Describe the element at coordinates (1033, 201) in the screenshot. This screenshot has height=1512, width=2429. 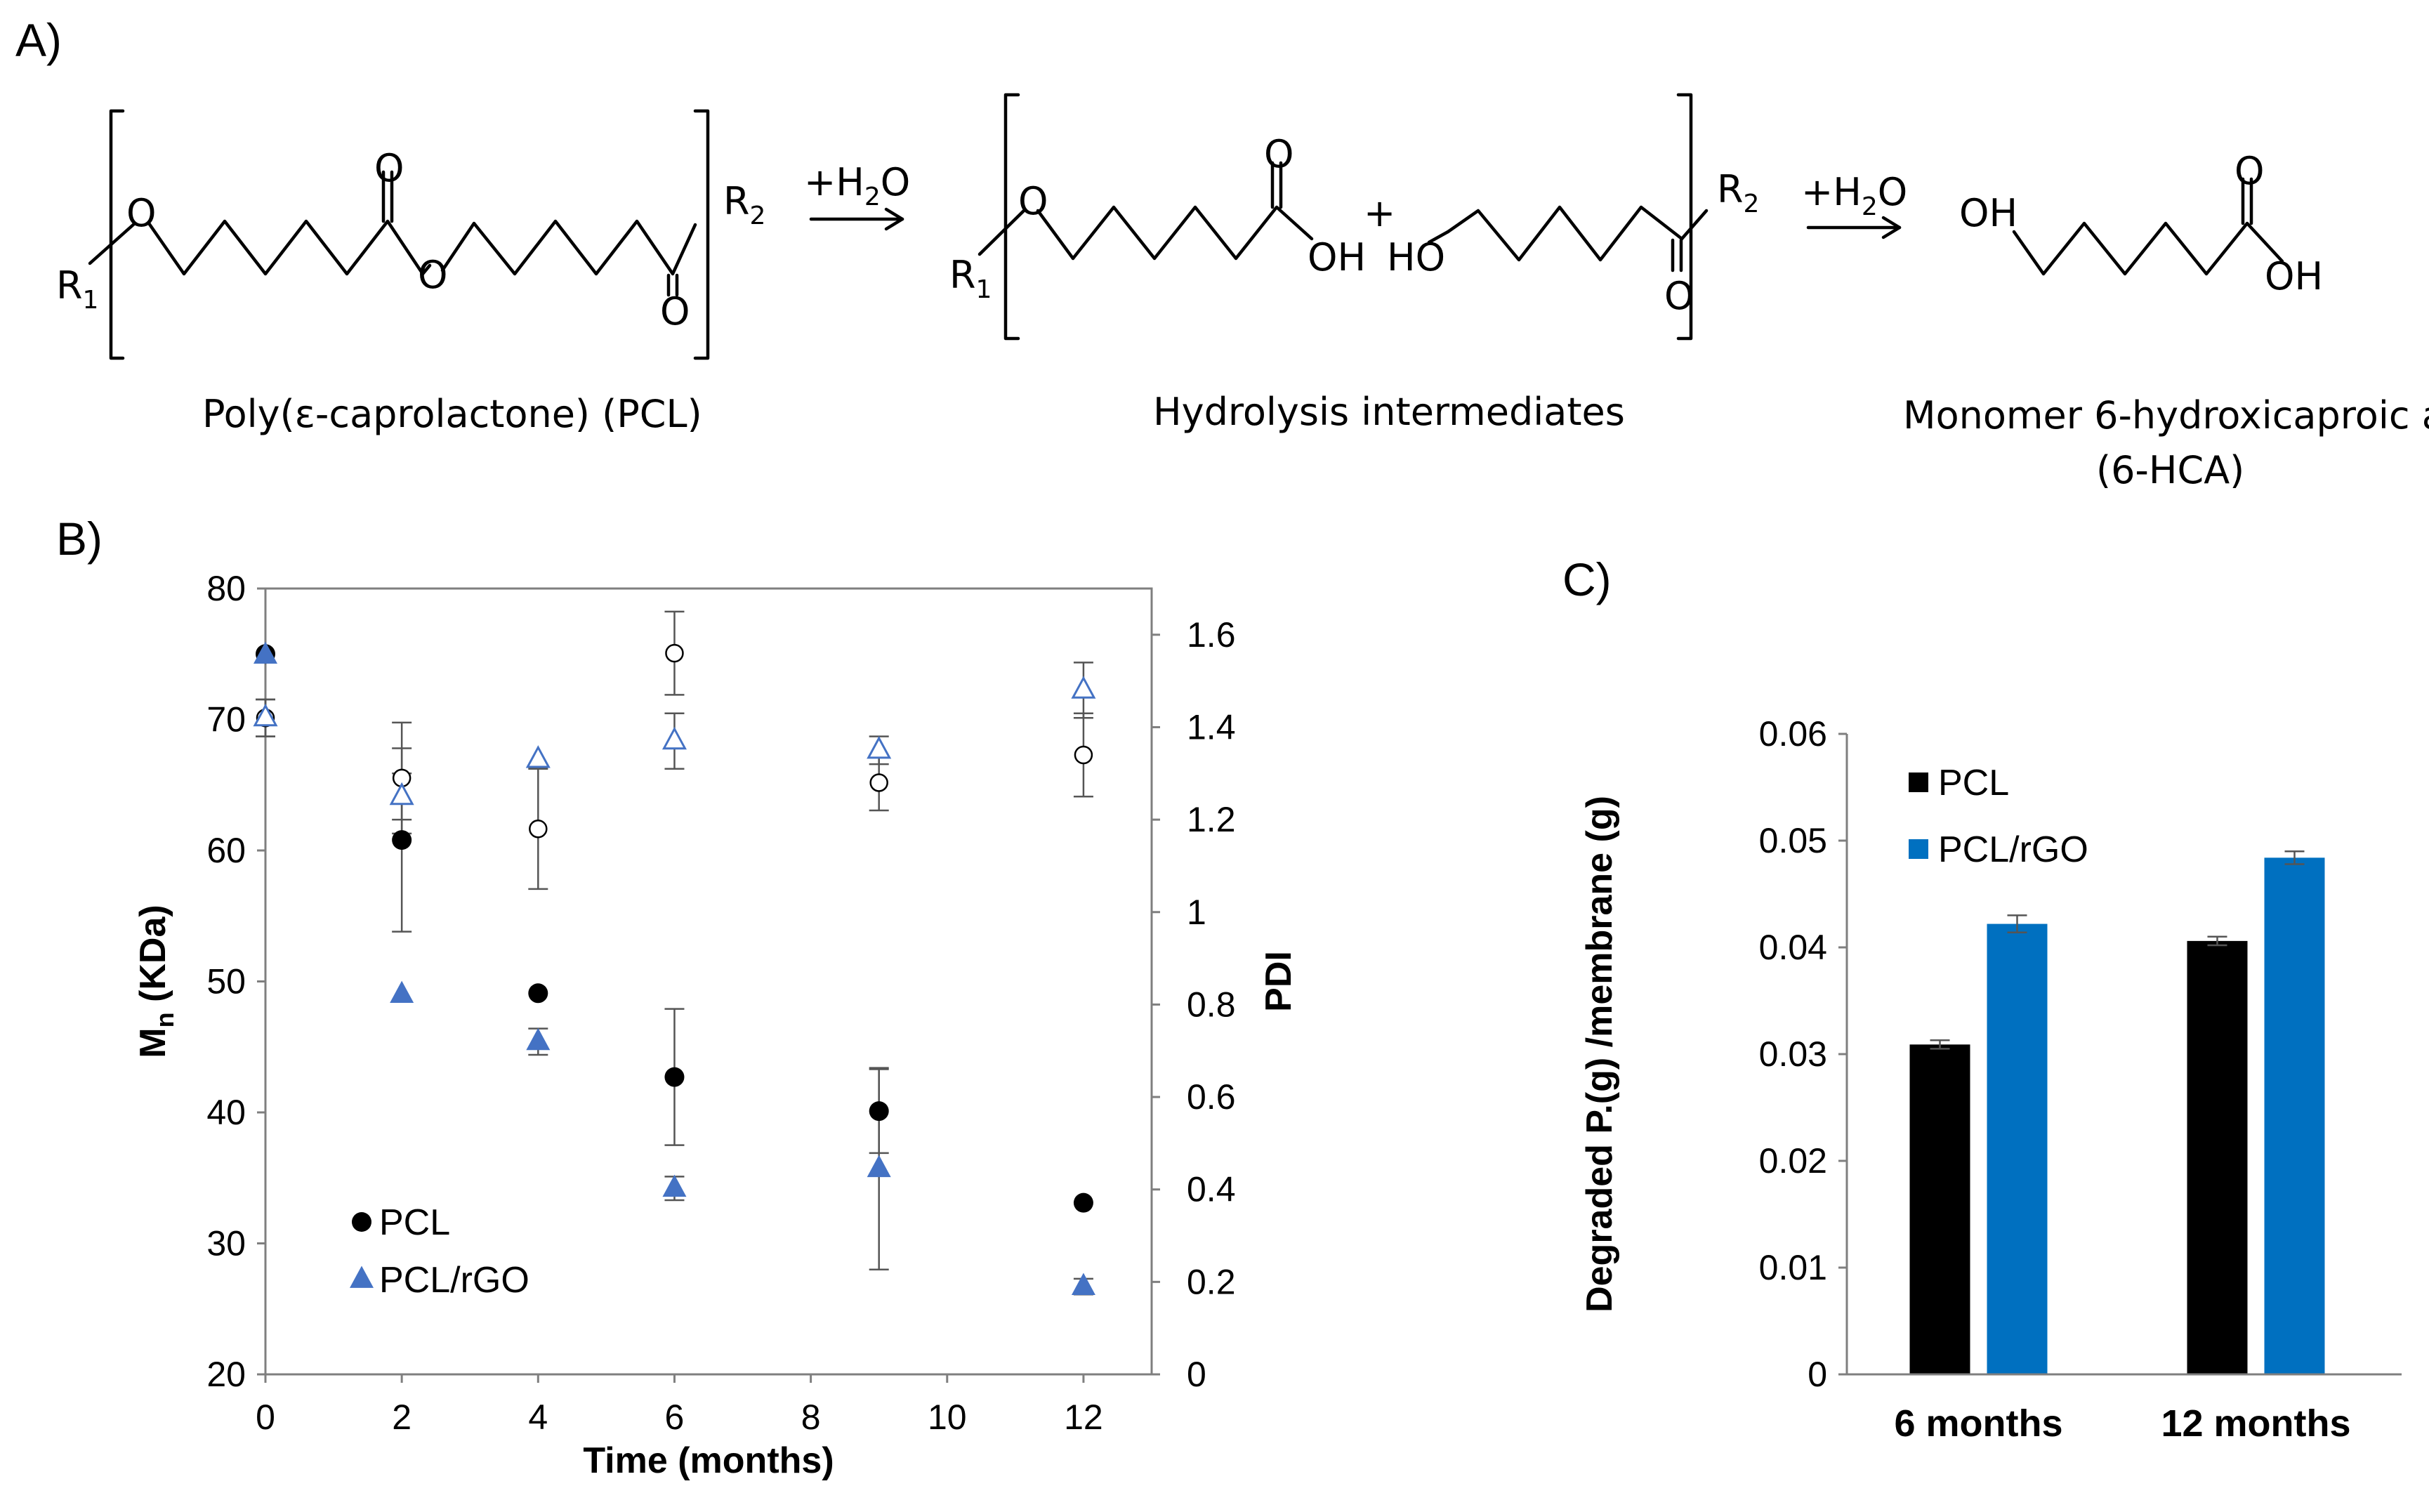
I see `int-o-1: O` at that location.